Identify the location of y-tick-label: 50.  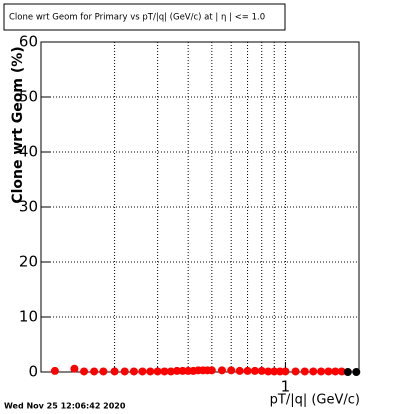
(28, 97).